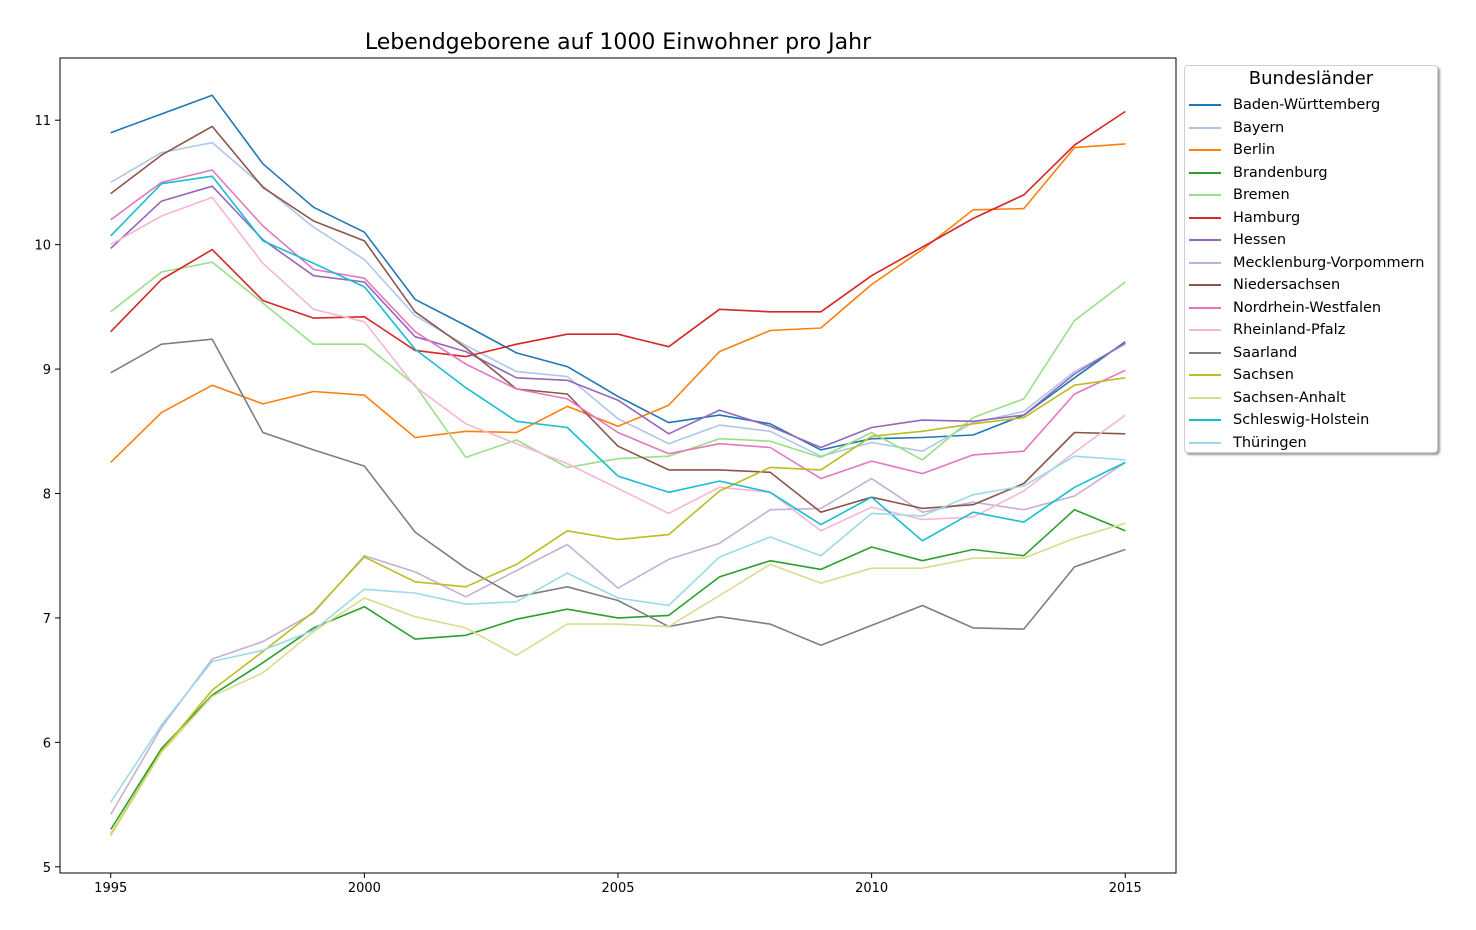  I want to click on legend-item: Brandenburg, so click(1311, 173).